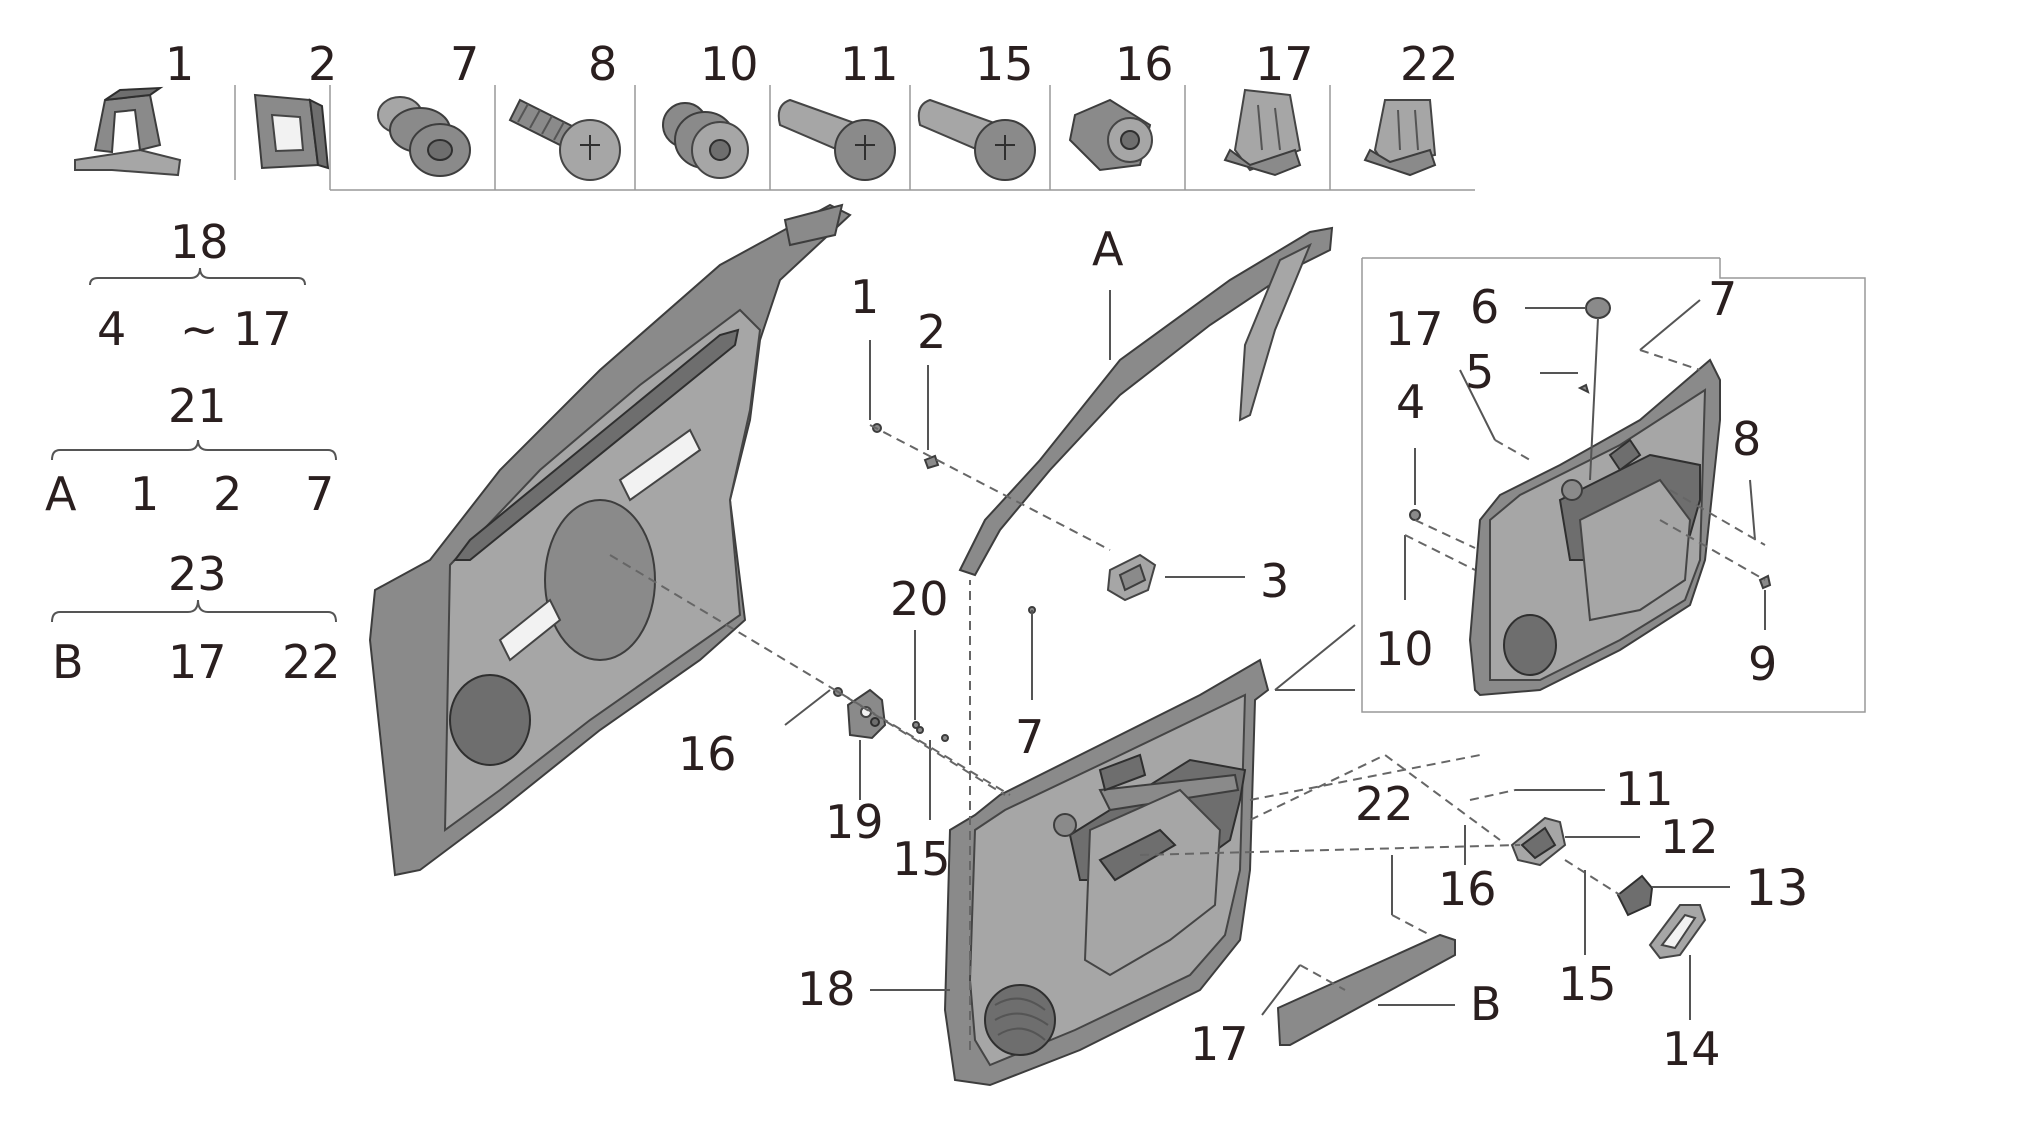 The image size is (2040, 1140). Describe the element at coordinates (199, 242) in the screenshot. I see `group-18-label: 18` at that location.